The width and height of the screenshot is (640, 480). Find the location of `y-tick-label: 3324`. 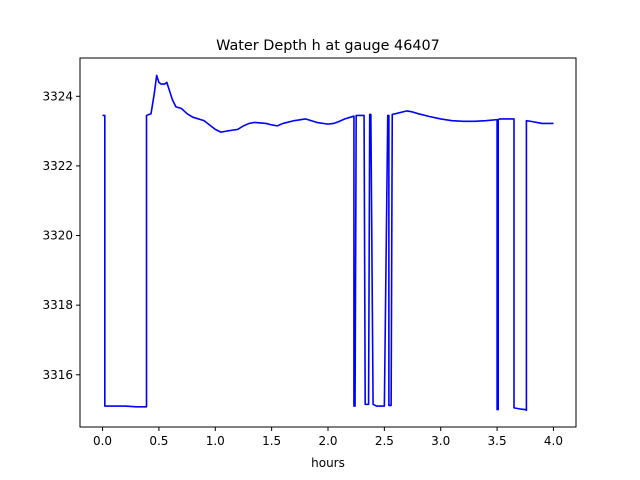

y-tick-label: 3324 is located at coordinates (57, 96).